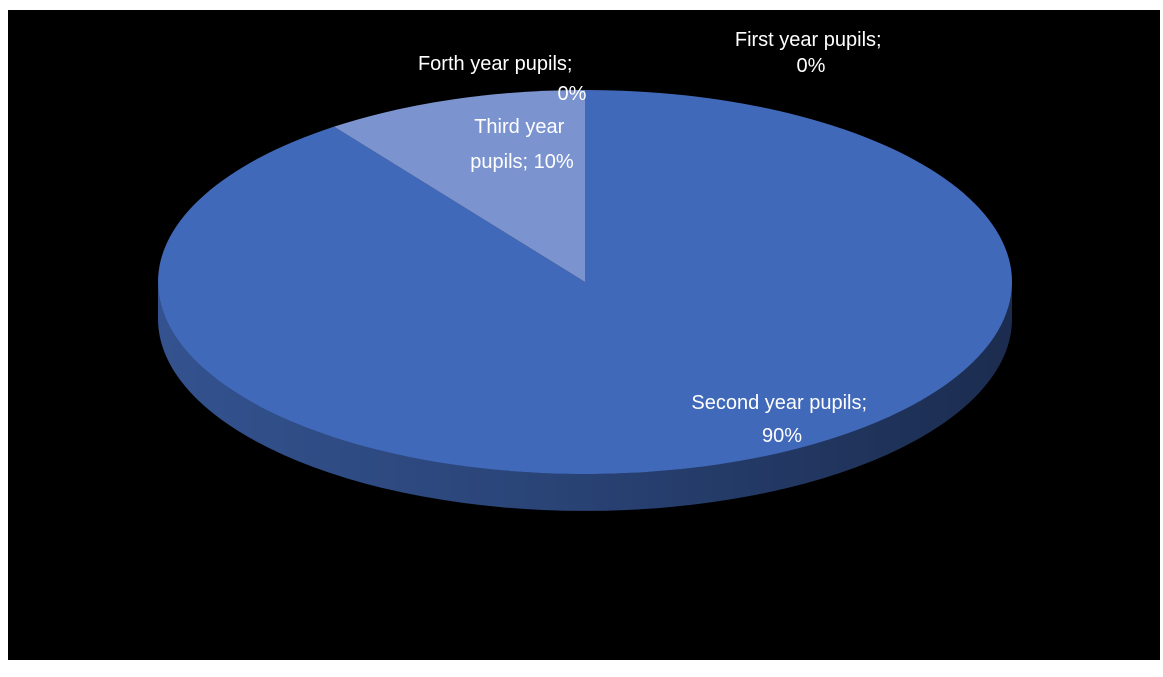 This screenshot has width=1163, height=677. Describe the element at coordinates (782, 436) in the screenshot. I see `label-second-year-line2: 90%` at that location.